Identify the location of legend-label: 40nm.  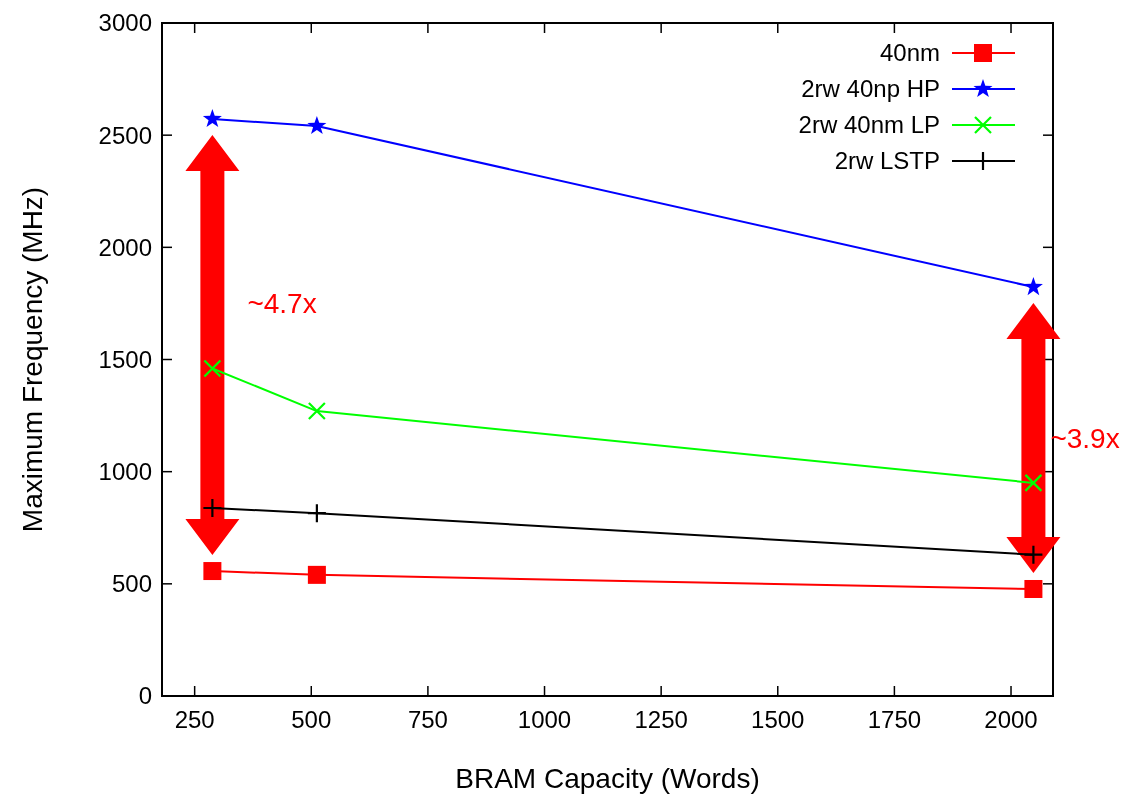
(909, 53).